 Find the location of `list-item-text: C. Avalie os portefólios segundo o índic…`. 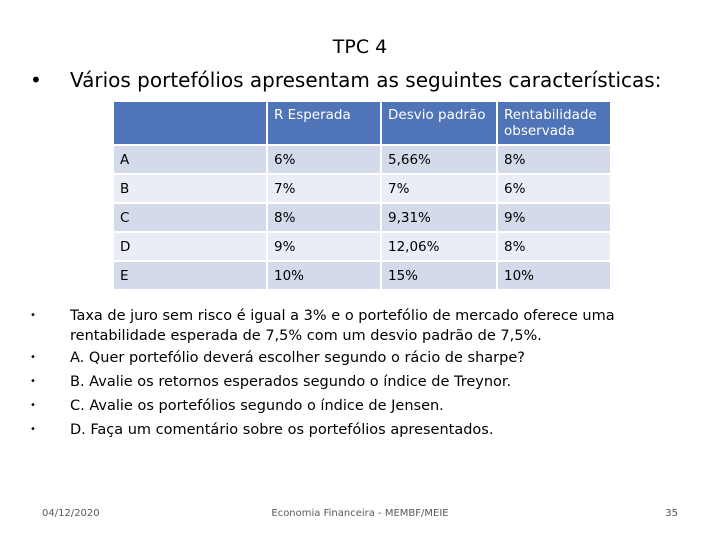

list-item-text: C. Avalie os portefólios segundo o índic… is located at coordinates (257, 406).